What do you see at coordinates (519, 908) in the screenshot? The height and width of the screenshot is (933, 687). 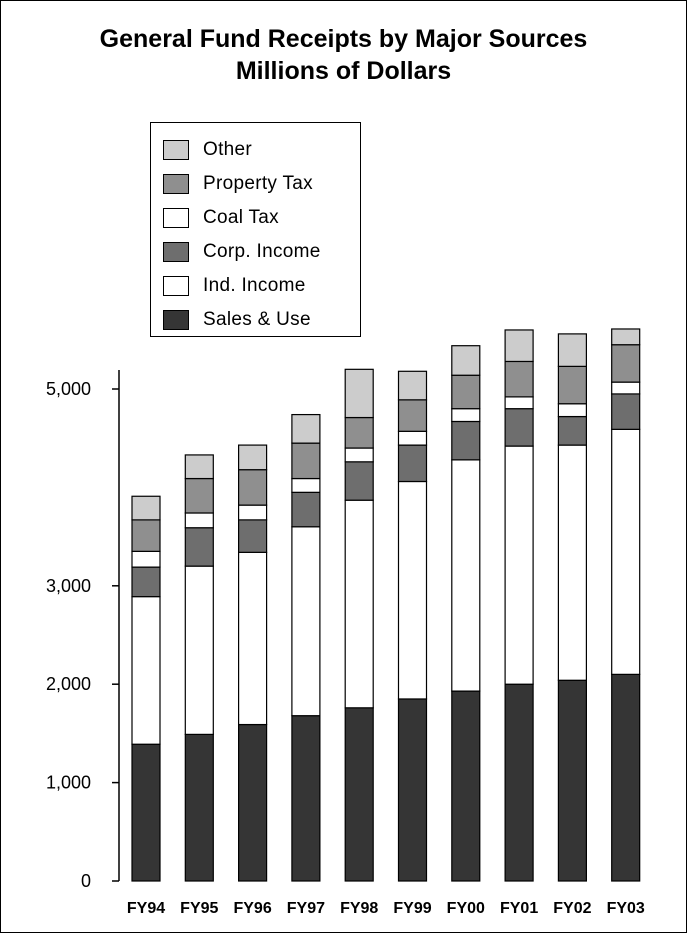 I see `x-tick-label: FY01` at bounding box center [519, 908].